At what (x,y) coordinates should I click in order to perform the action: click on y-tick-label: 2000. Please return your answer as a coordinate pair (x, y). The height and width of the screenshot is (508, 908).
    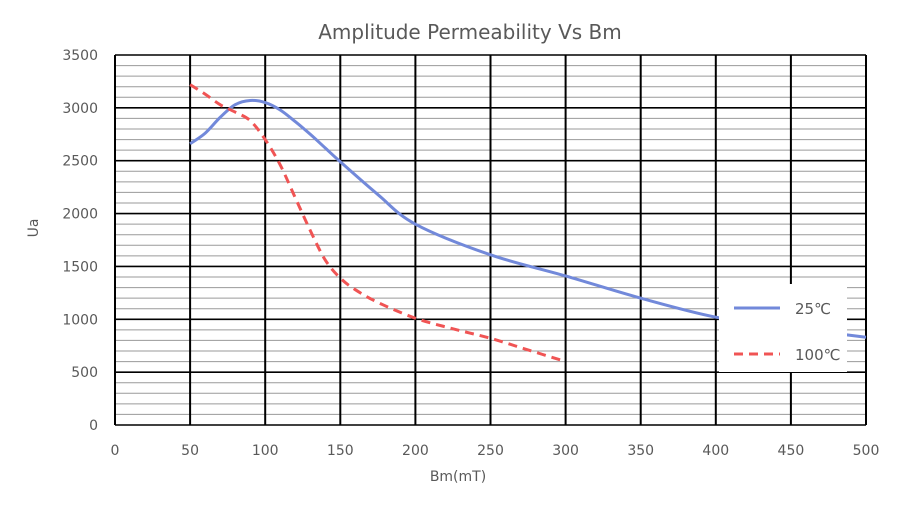
    Looking at the image, I should click on (80, 215).